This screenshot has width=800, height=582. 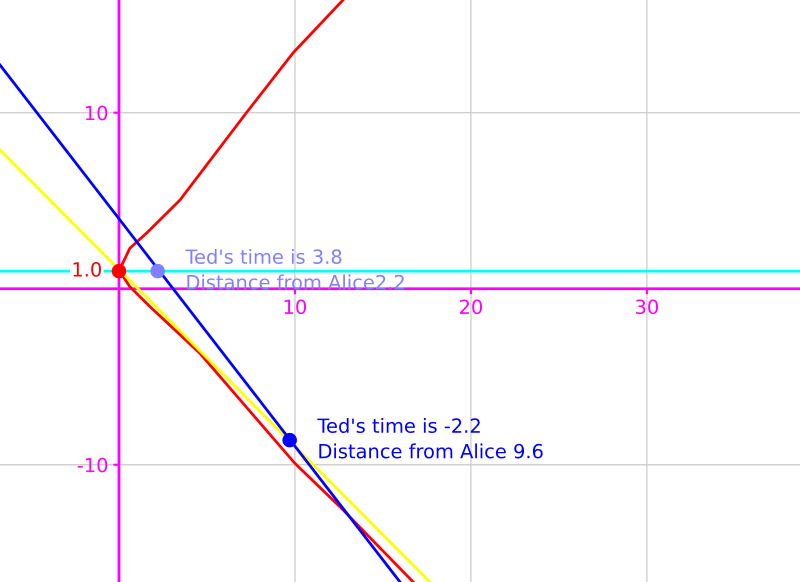 What do you see at coordinates (295, 306) in the screenshot?
I see `x-tick-label: 10` at bounding box center [295, 306].